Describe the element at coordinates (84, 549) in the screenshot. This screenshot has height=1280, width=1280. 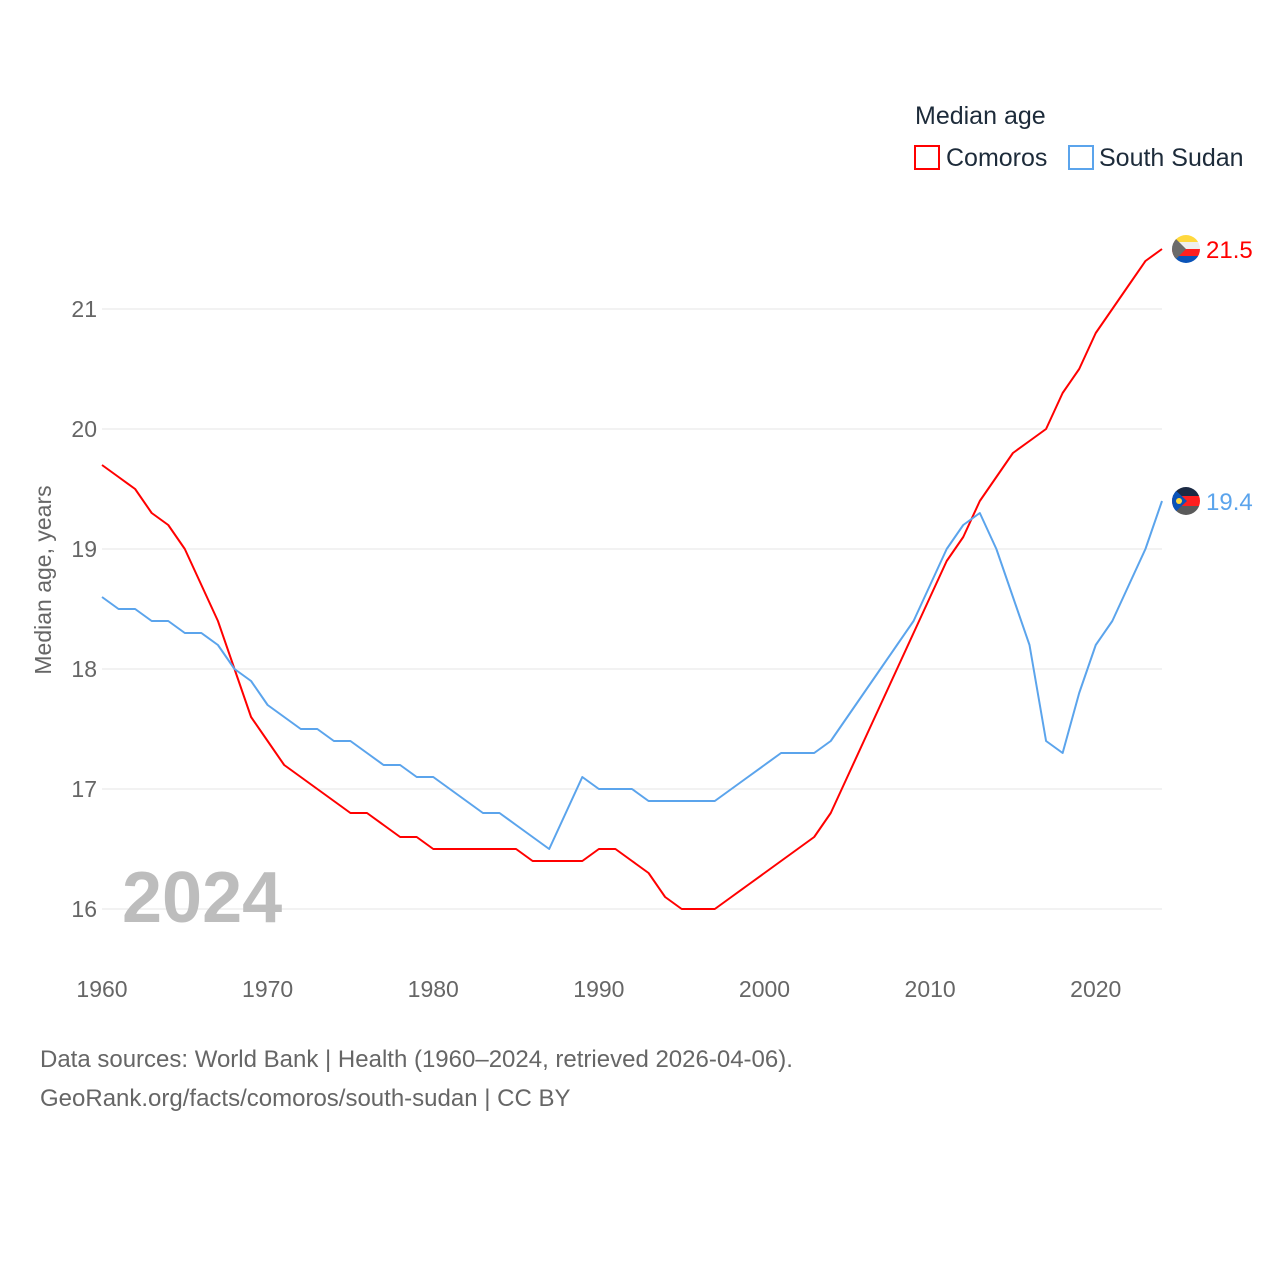
I see `y-tick-label: 19` at that location.